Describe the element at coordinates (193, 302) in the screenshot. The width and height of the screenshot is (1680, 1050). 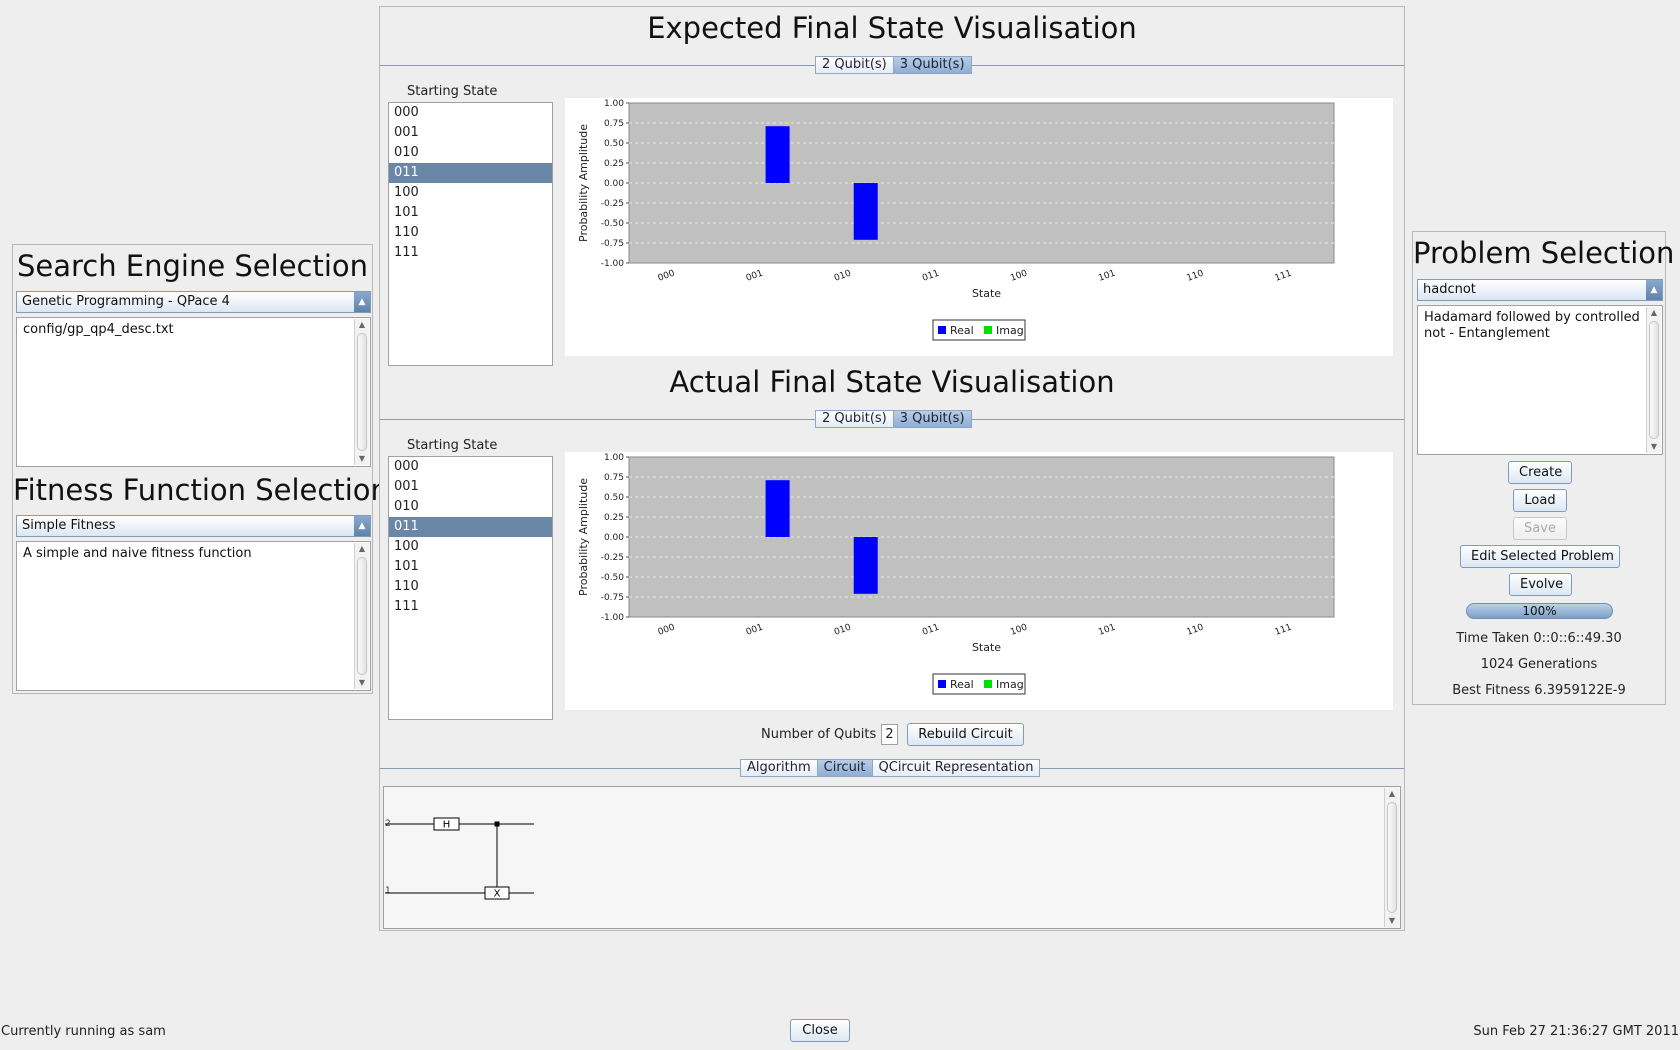
I see `search-engine-combo: Genetic Programming - QPace 4 ▲` at that location.